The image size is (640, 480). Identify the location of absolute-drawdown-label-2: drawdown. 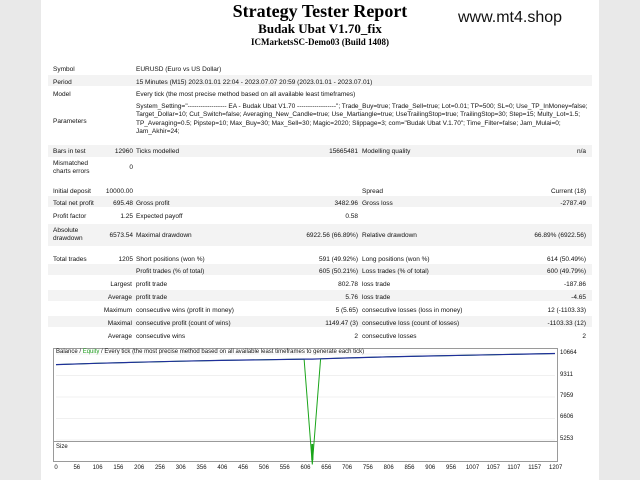
(68, 238).